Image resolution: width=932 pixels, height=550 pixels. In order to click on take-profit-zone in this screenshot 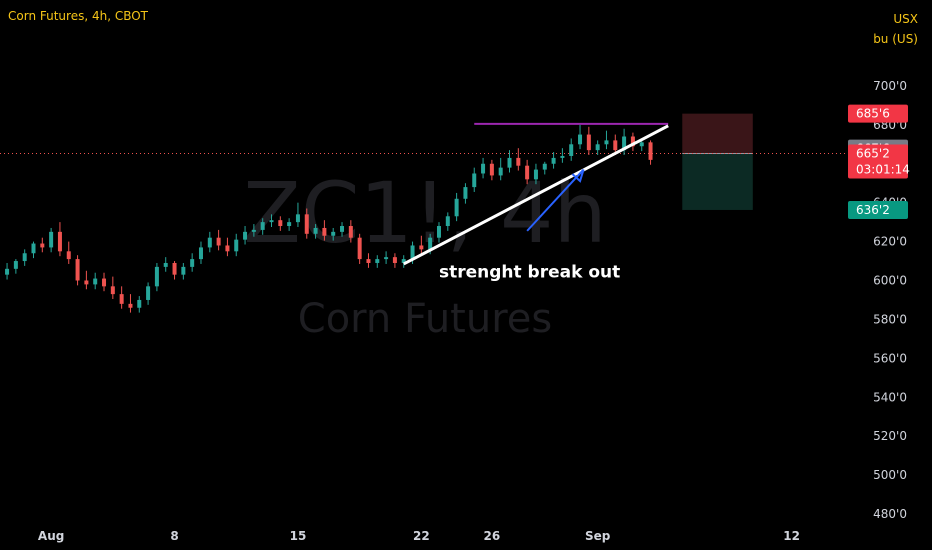, I will do `click(717, 181)`.